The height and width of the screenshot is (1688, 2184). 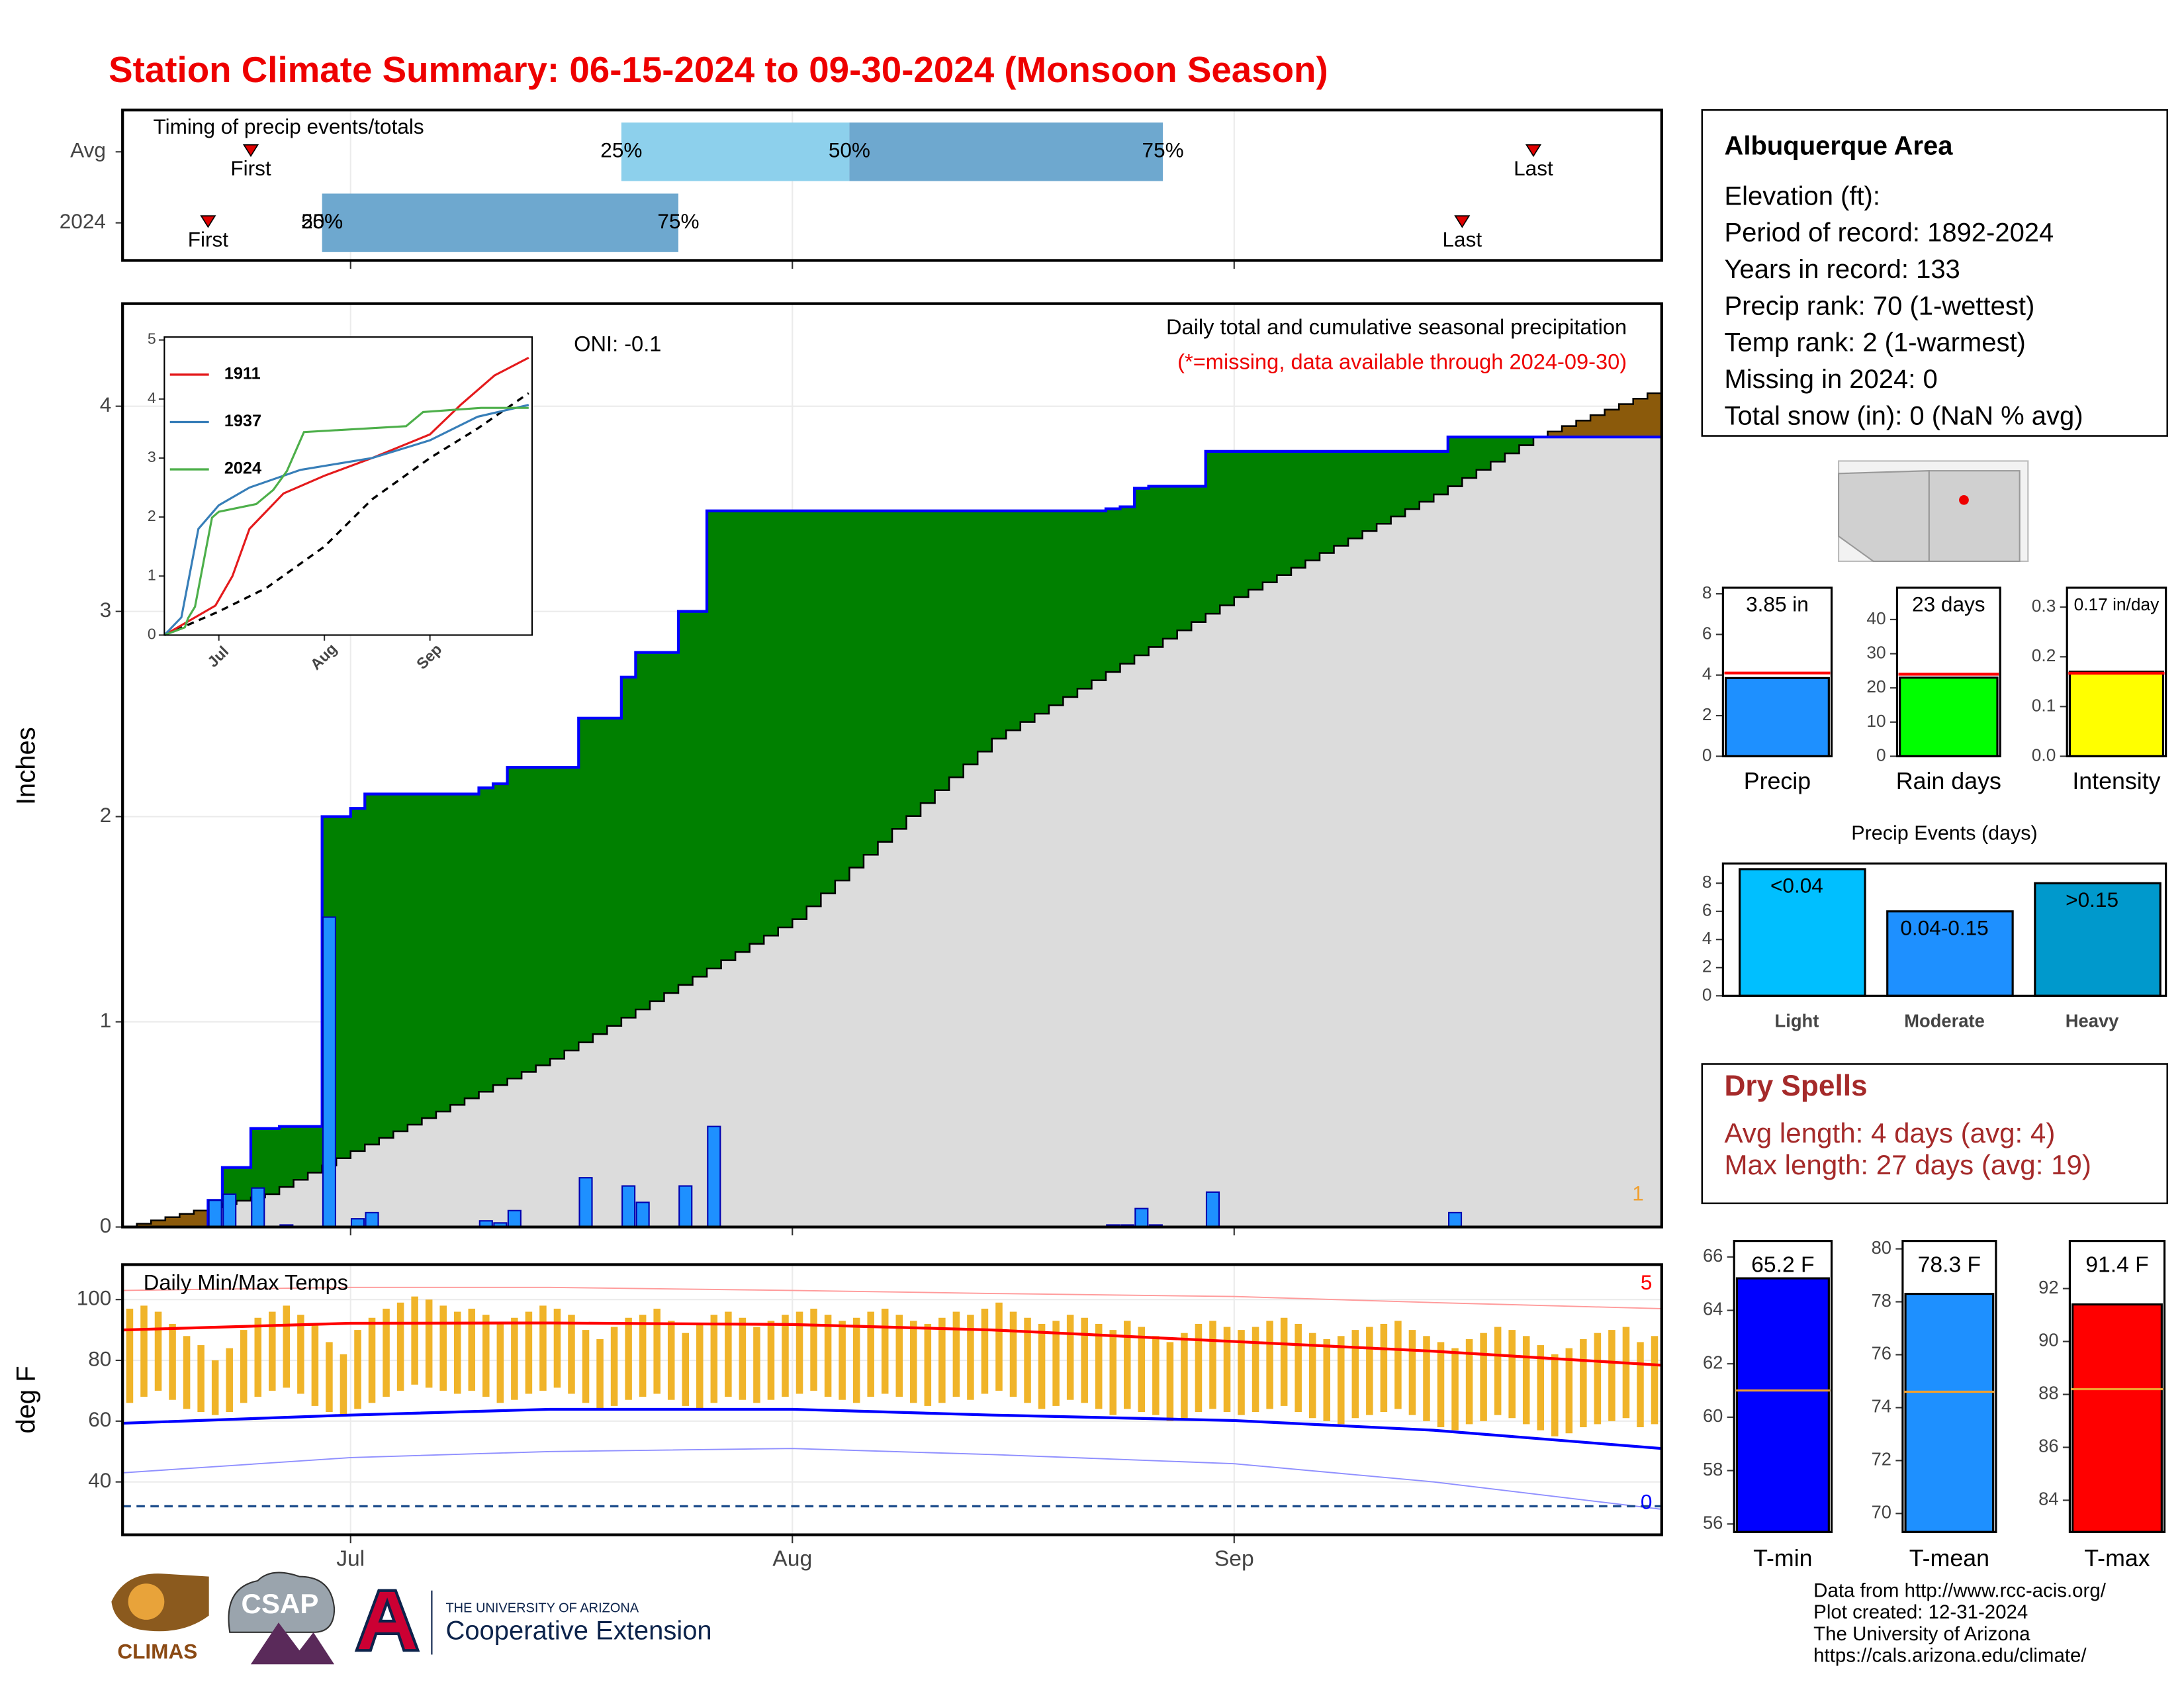 What do you see at coordinates (1874, 342) in the screenshot?
I see `info-line: Temp rank: 2 (1-warmest)` at bounding box center [1874, 342].